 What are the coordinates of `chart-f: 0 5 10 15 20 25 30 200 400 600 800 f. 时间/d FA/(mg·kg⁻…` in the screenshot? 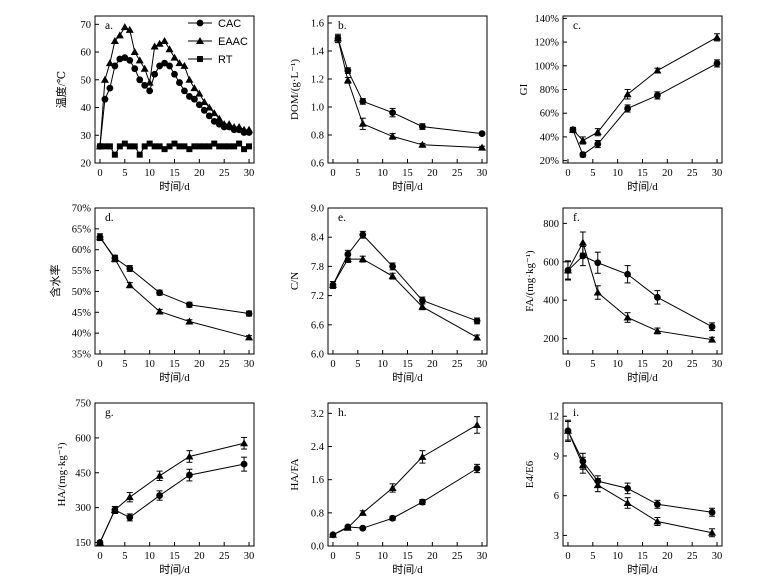 It's located at (623, 295).